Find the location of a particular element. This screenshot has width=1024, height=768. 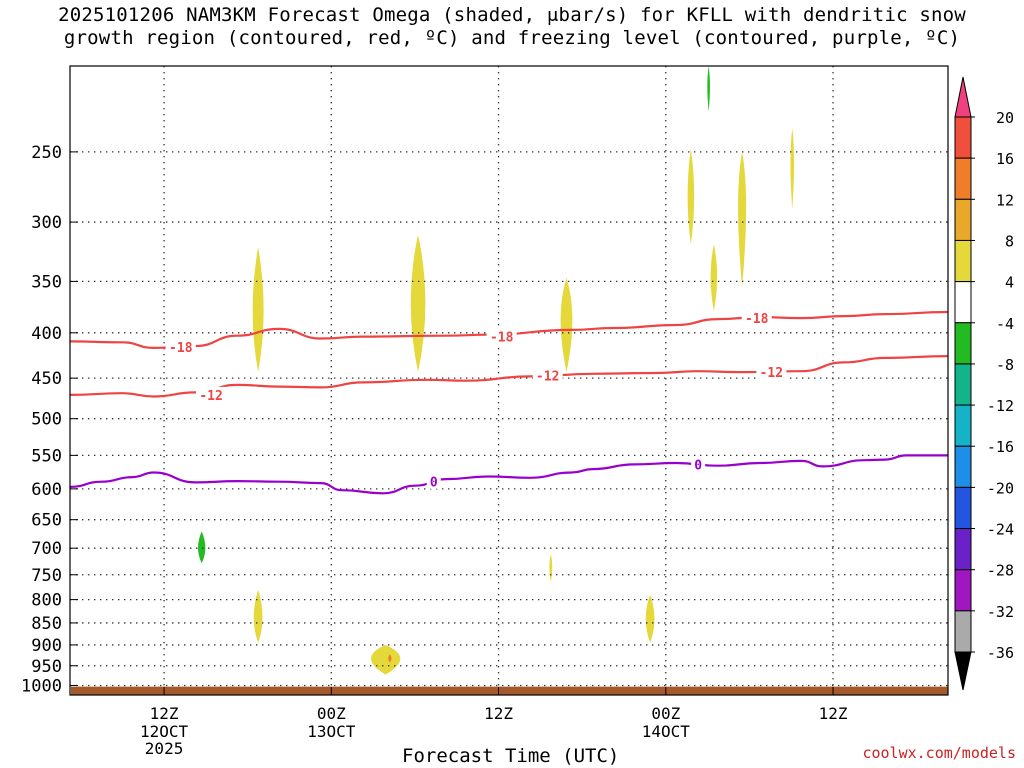

y-tick-label-650: 650 is located at coordinates (46, 521).